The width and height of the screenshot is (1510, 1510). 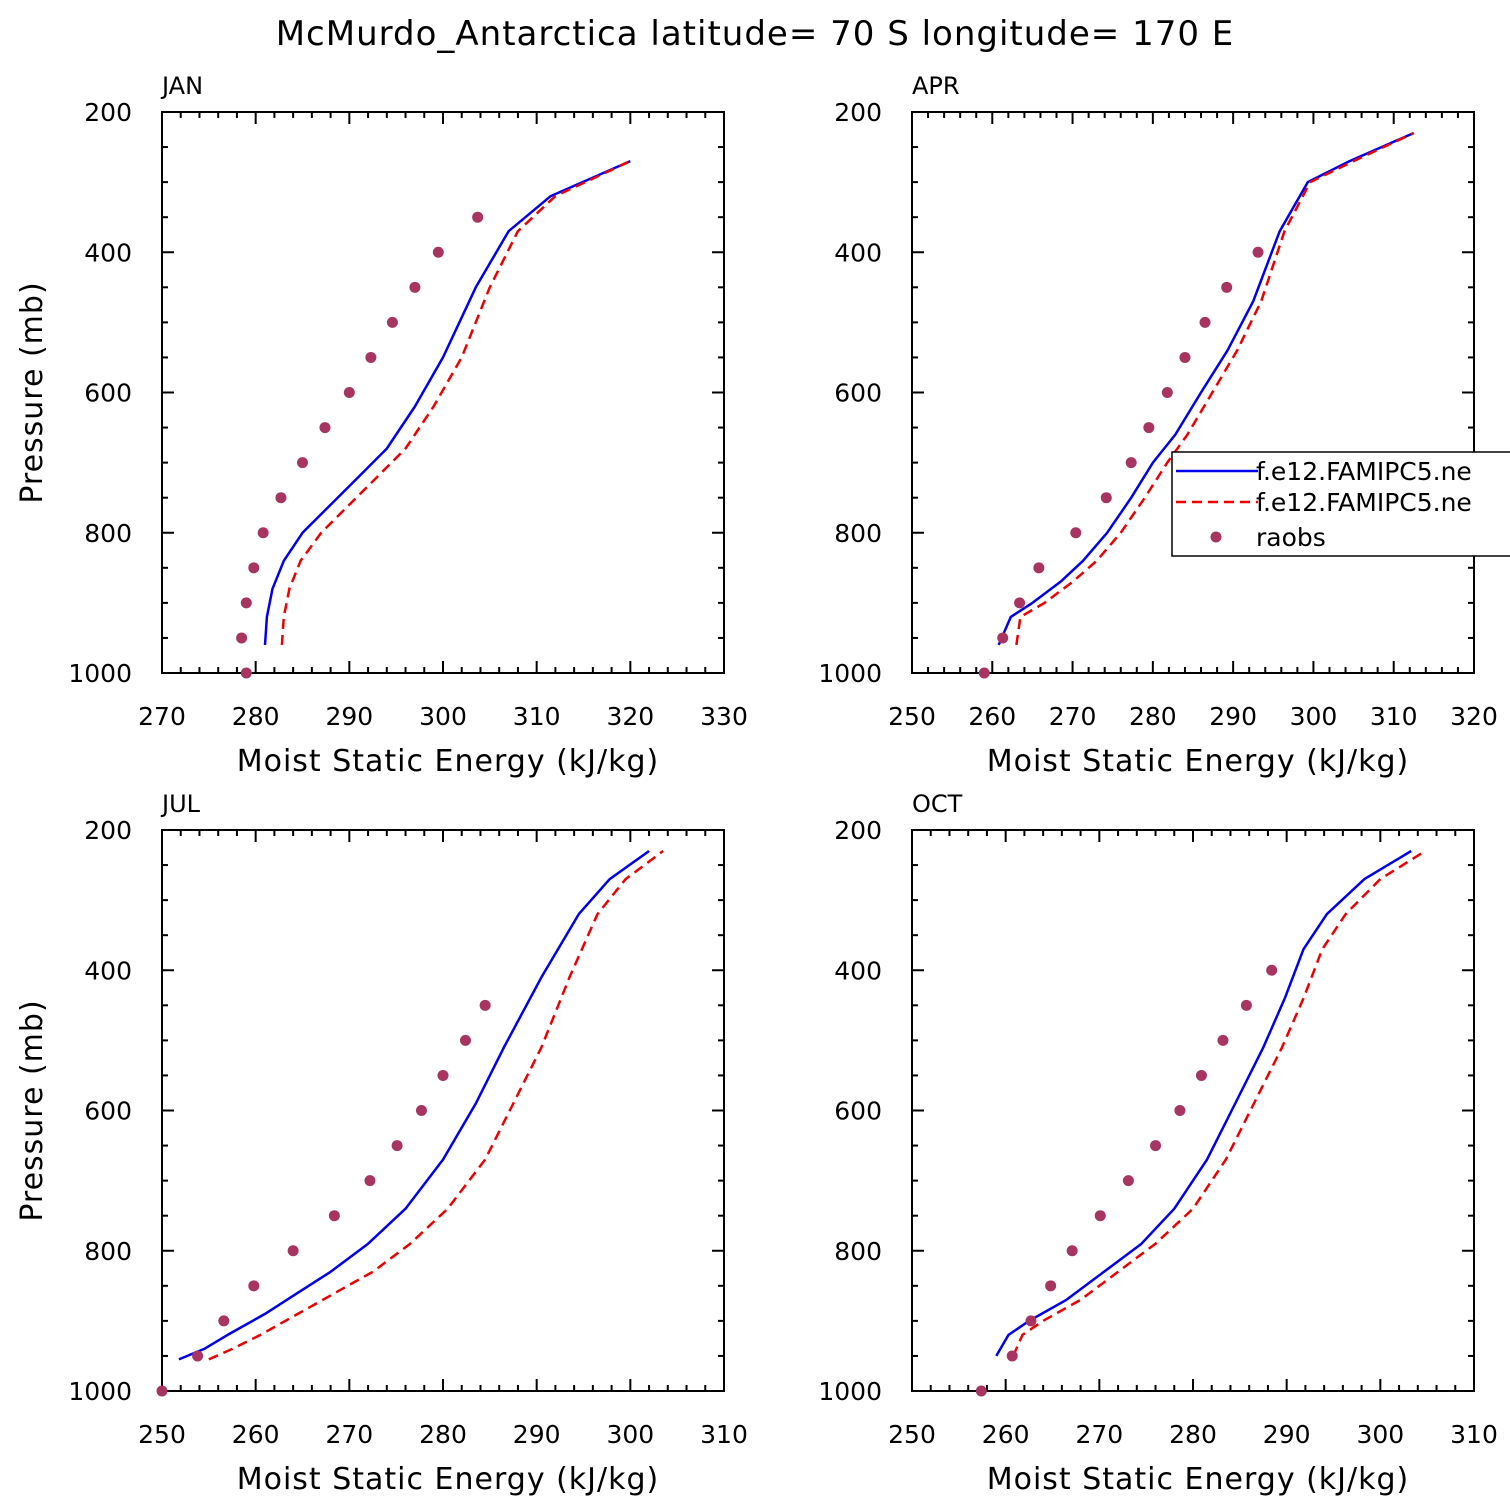 I want to click on x-tick-label: 250, so click(x=912, y=716).